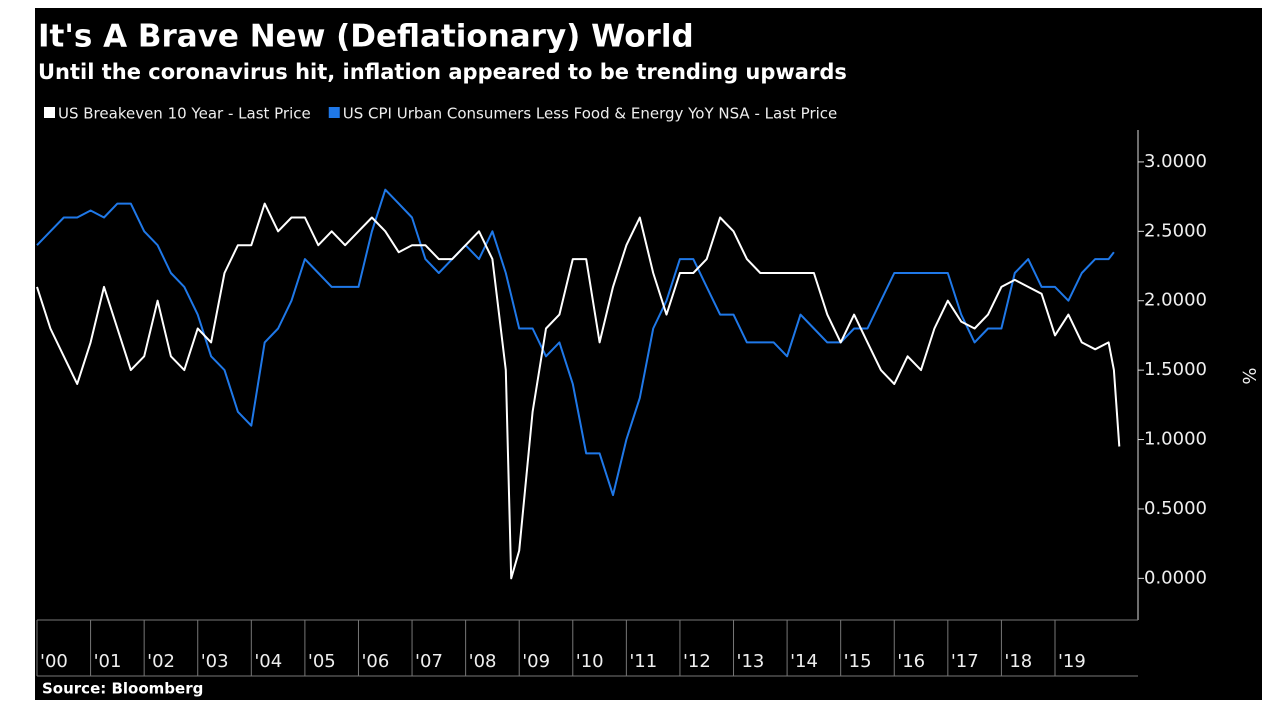  What do you see at coordinates (858, 661) in the screenshot?
I see `x-tick-label: '15` at bounding box center [858, 661].